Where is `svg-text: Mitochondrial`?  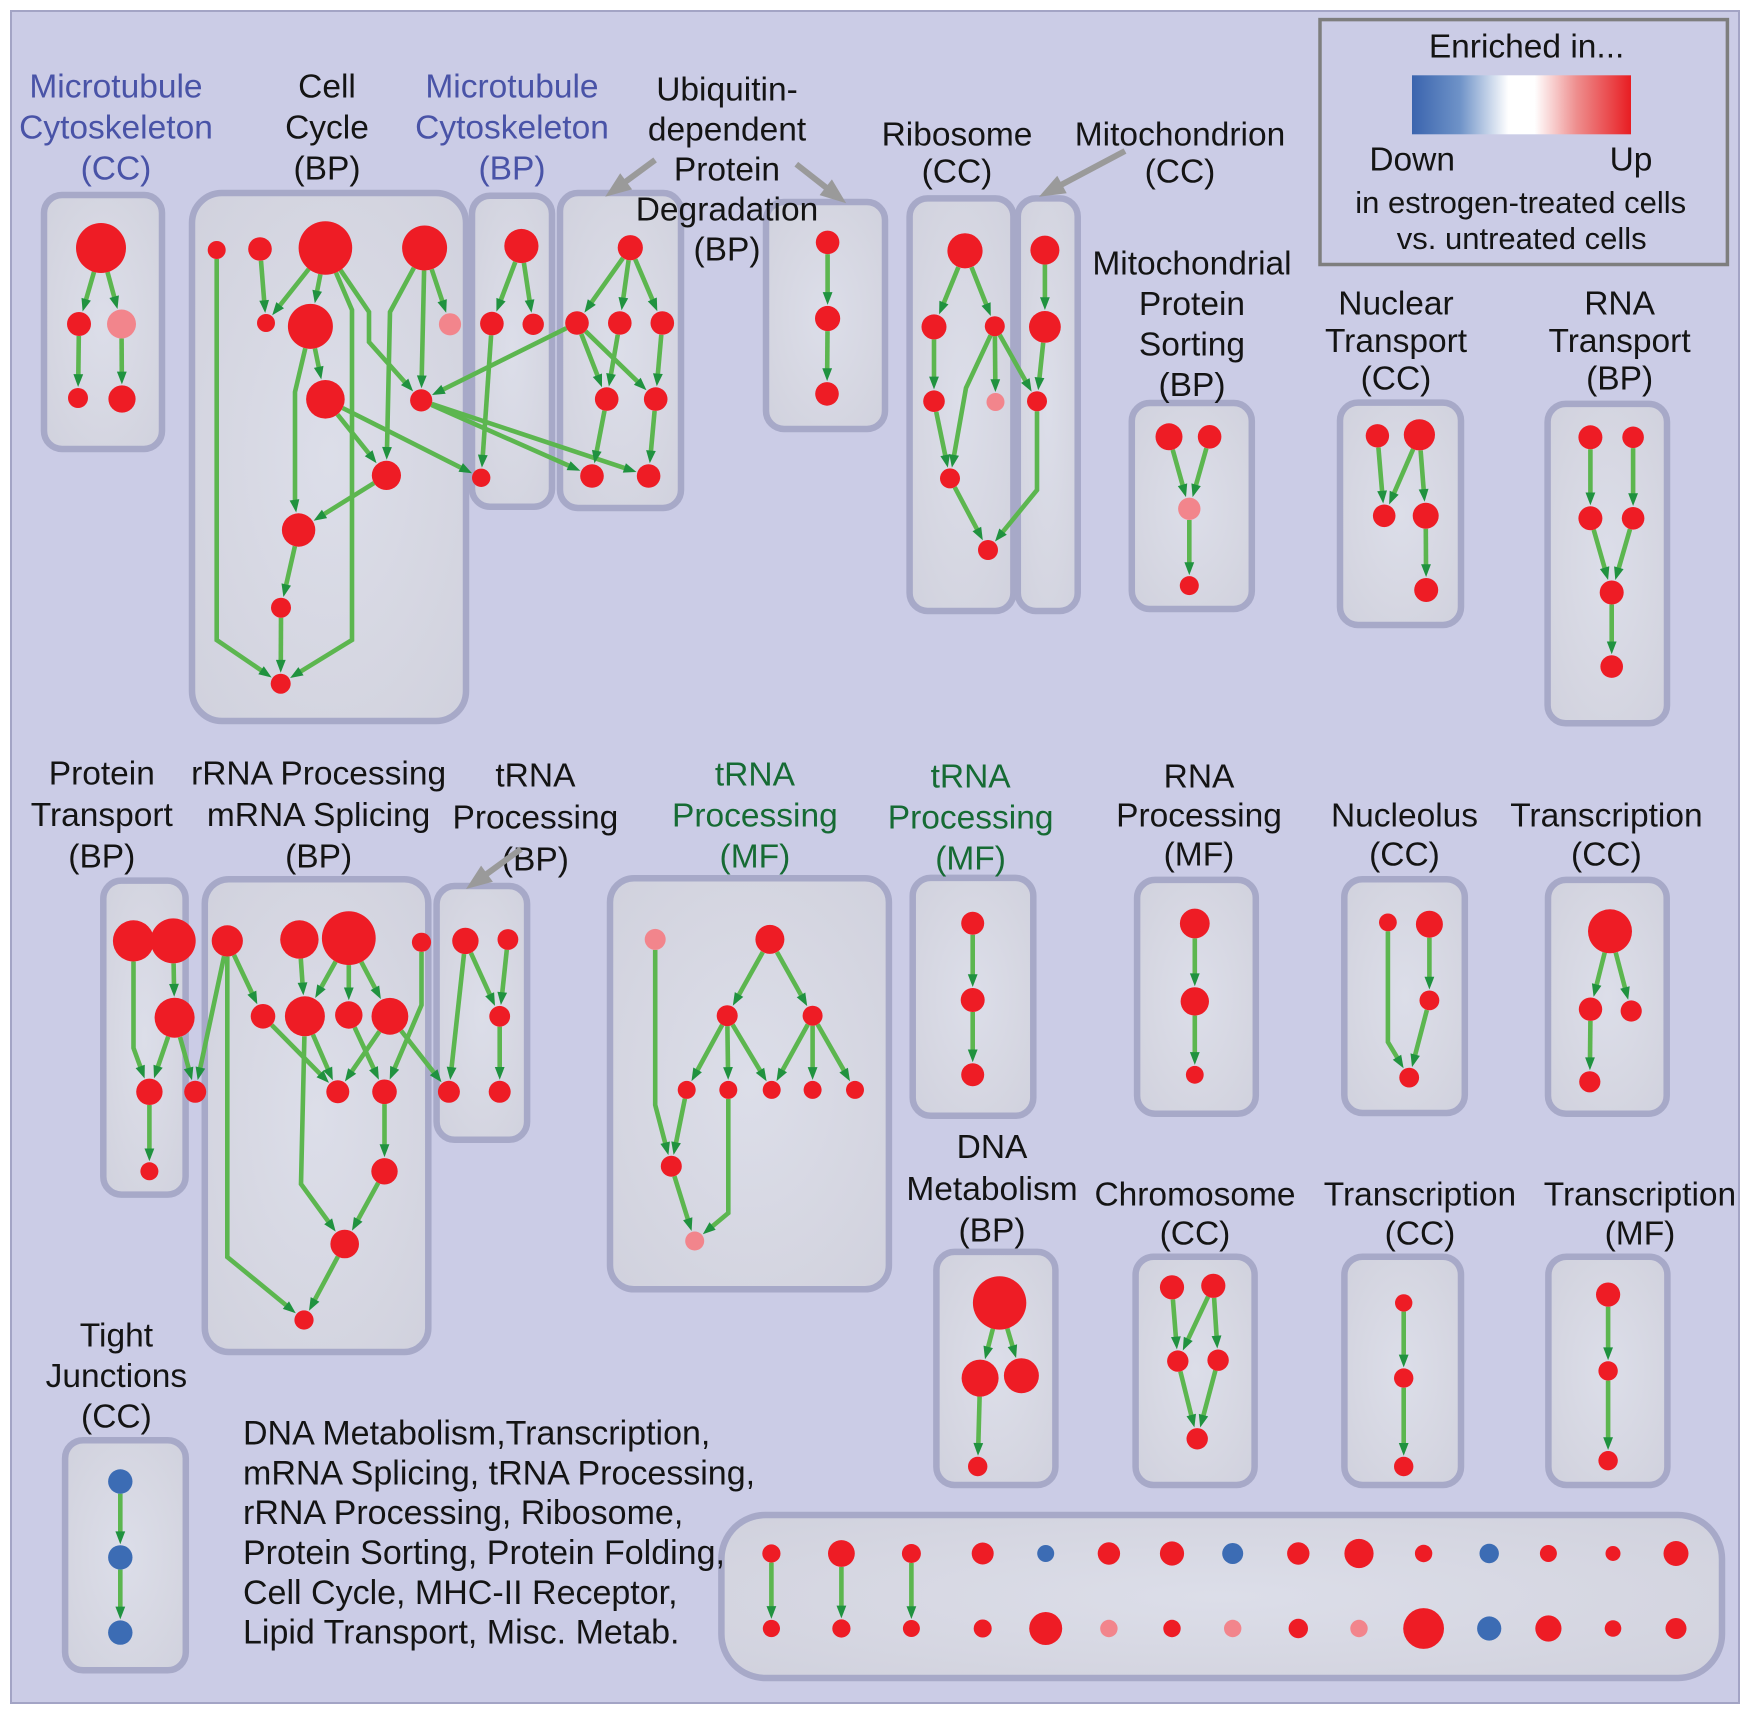
svg-text: Mitochondrial is located at coordinates (1191, 264).